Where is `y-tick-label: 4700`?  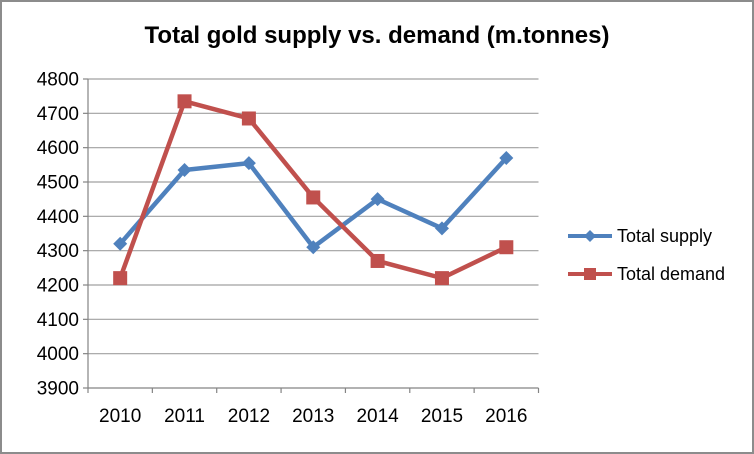
y-tick-label: 4700 is located at coordinates (58, 114).